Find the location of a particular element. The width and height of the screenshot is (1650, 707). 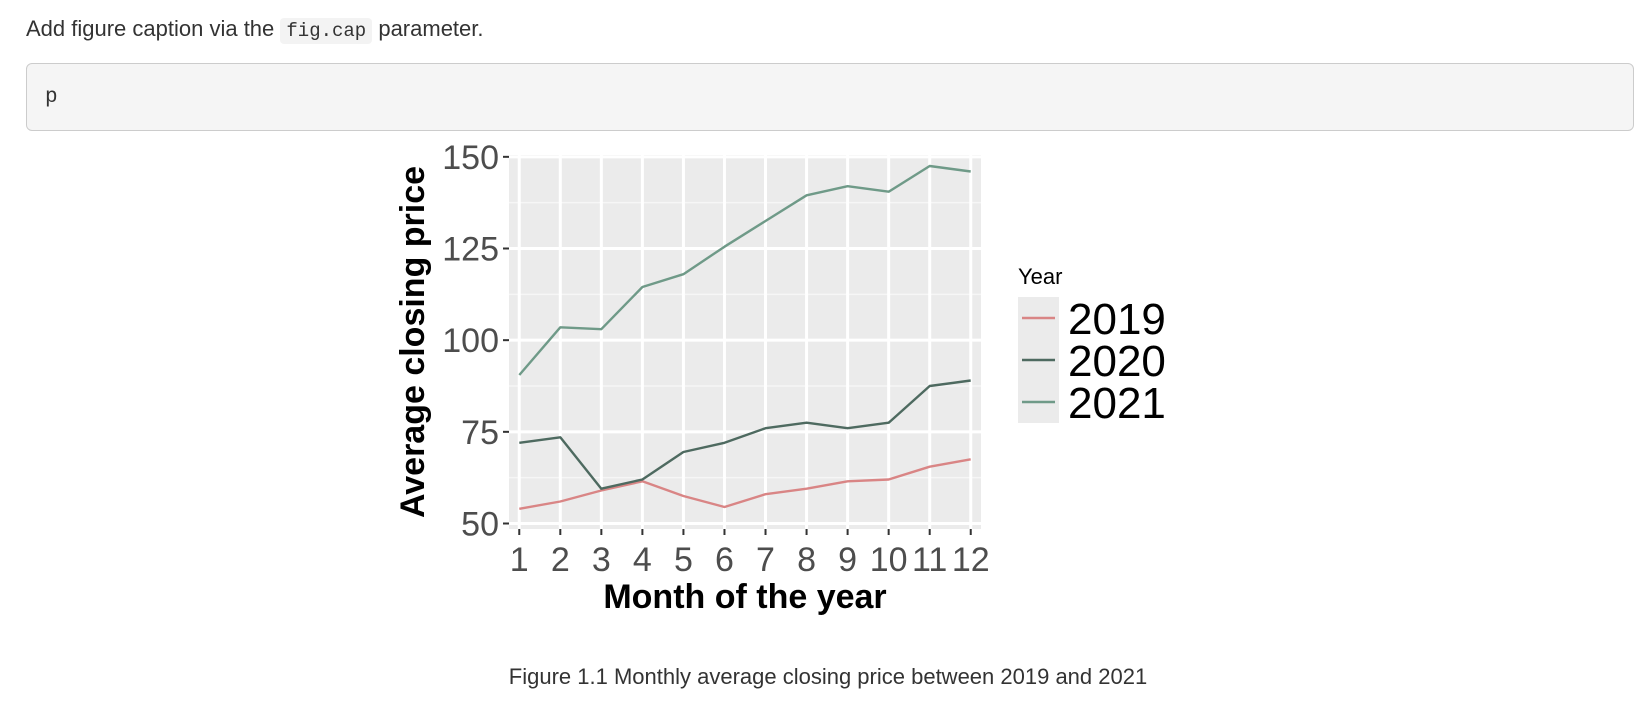

y-axis-title: Average closing price is located at coordinates (413, 342).